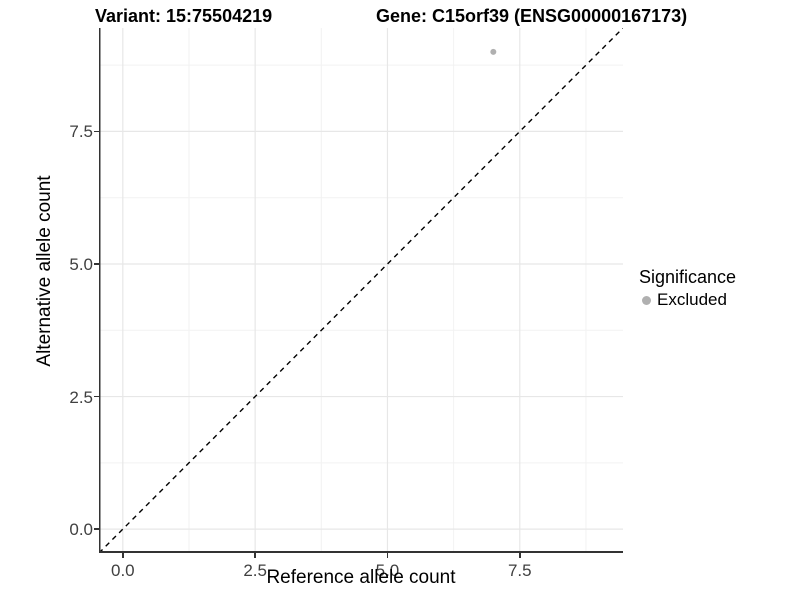  What do you see at coordinates (387, 570) in the screenshot?
I see `x-tick-label: 5.0` at bounding box center [387, 570].